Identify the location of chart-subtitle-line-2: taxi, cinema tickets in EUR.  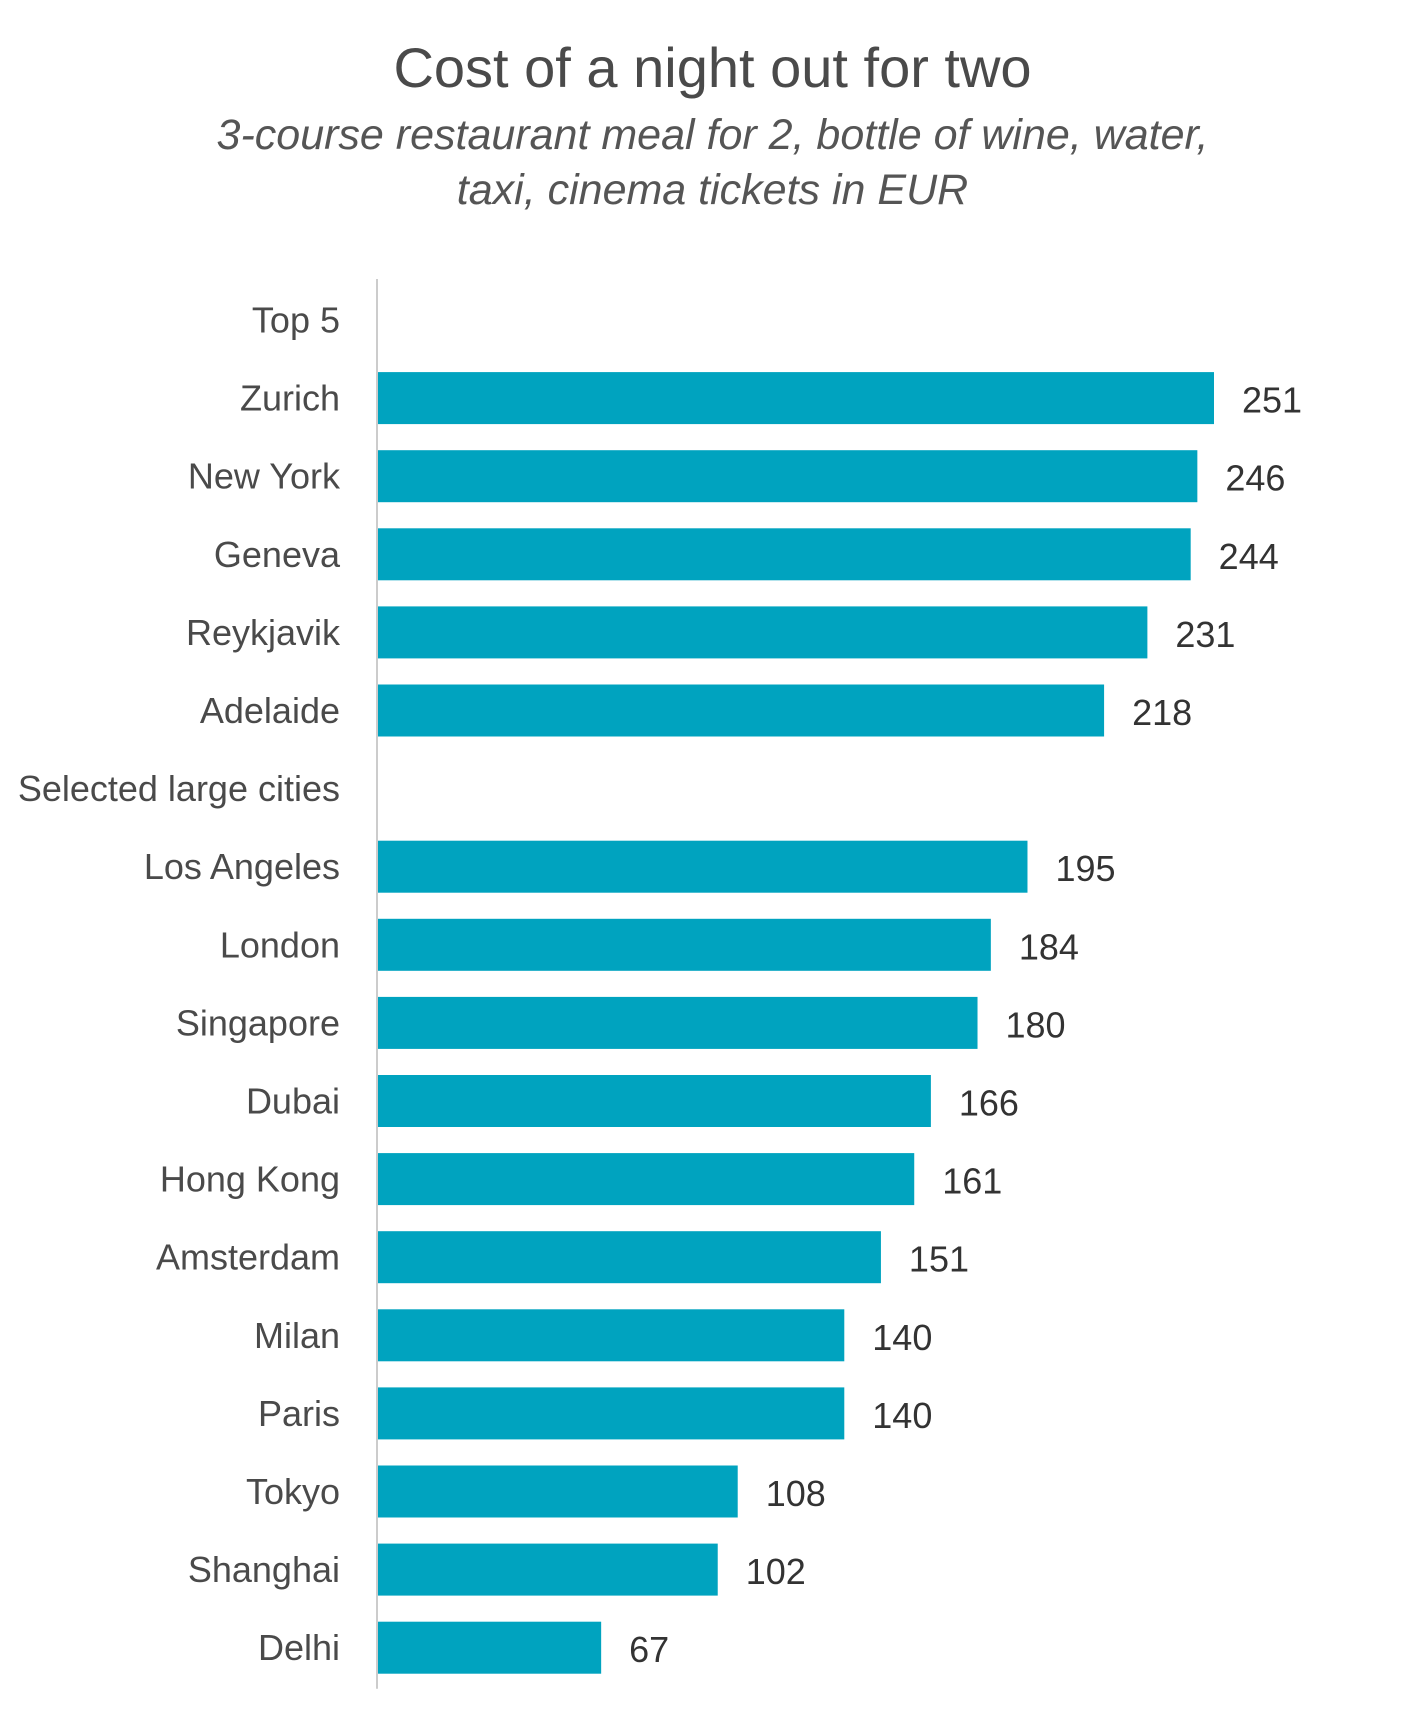
(712, 190).